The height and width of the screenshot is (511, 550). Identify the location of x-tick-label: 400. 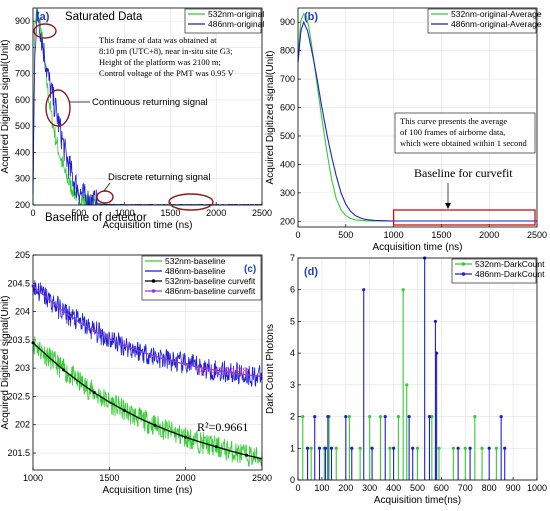
(393, 488).